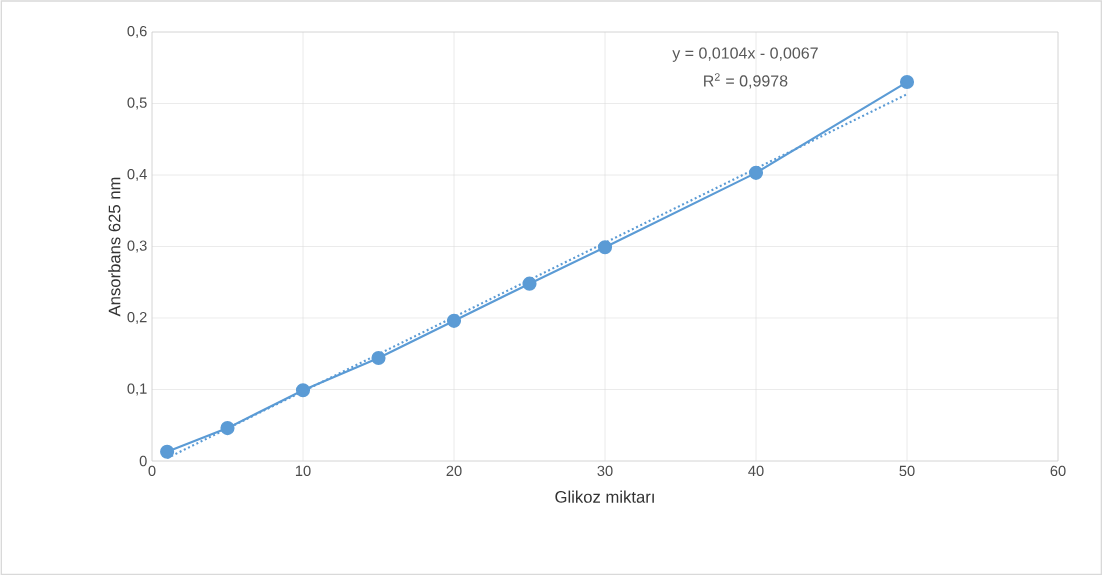 The image size is (1103, 575). I want to click on x-tick-label: 0, so click(152, 471).